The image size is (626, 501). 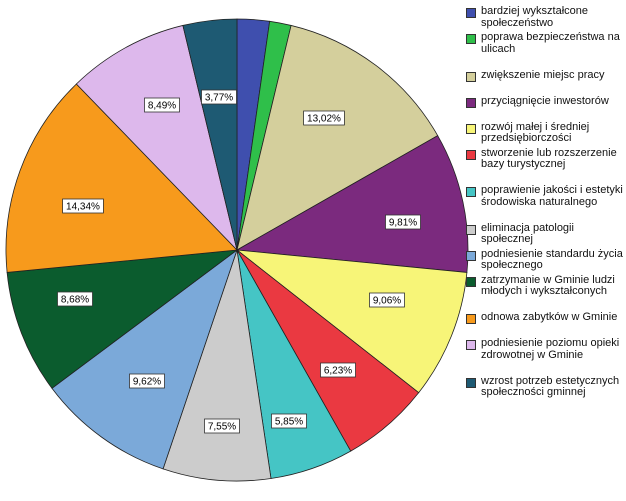 I want to click on slice-value-label: 8,68%, so click(x=75, y=299).